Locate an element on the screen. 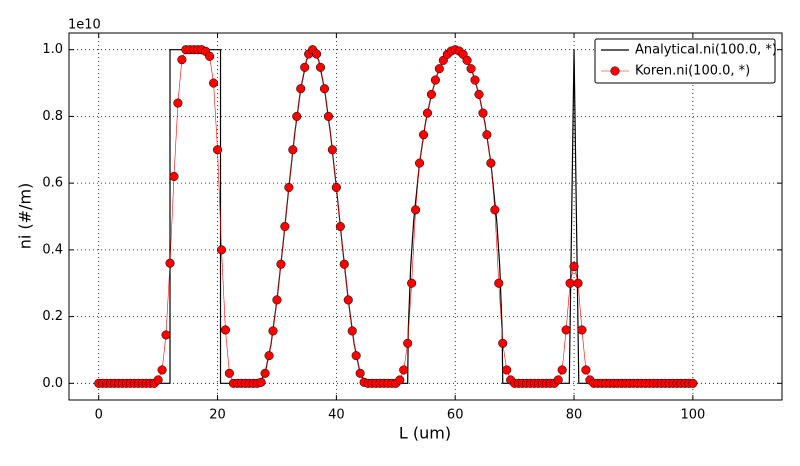 The image size is (800, 466). y-axis-label: ni (#/m) is located at coordinates (25, 216).